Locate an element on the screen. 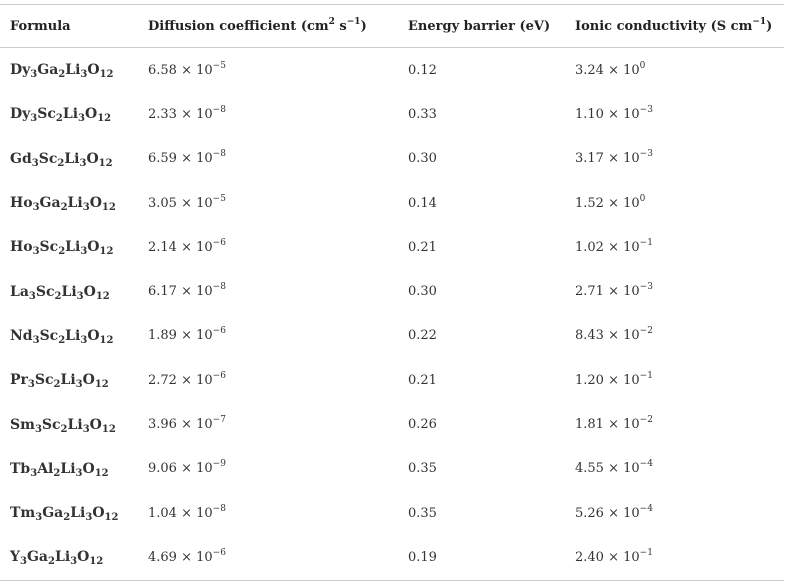  text-run: Formula is located at coordinates (40, 26).